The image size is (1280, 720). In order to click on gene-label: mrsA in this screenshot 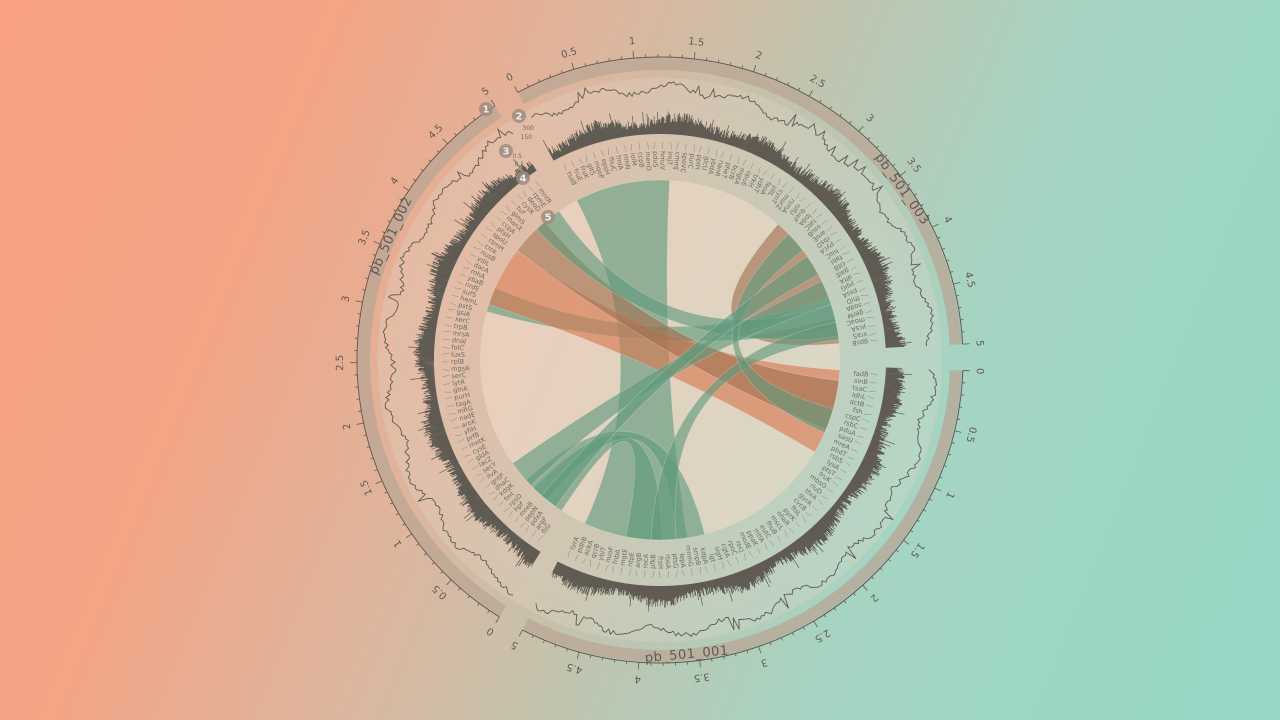, I will do `click(461, 334)`.